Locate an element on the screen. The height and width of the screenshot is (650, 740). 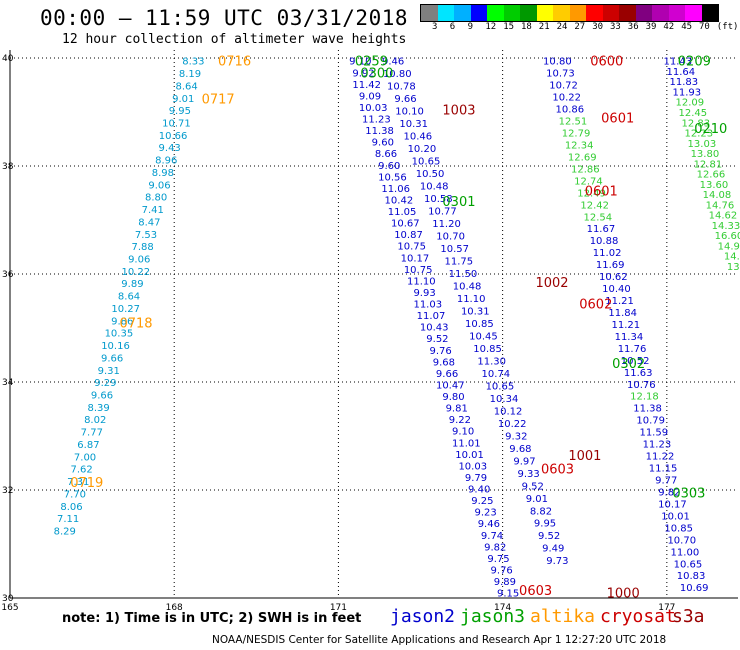
wave-height-value: 11.10 is located at coordinates (421, 281).